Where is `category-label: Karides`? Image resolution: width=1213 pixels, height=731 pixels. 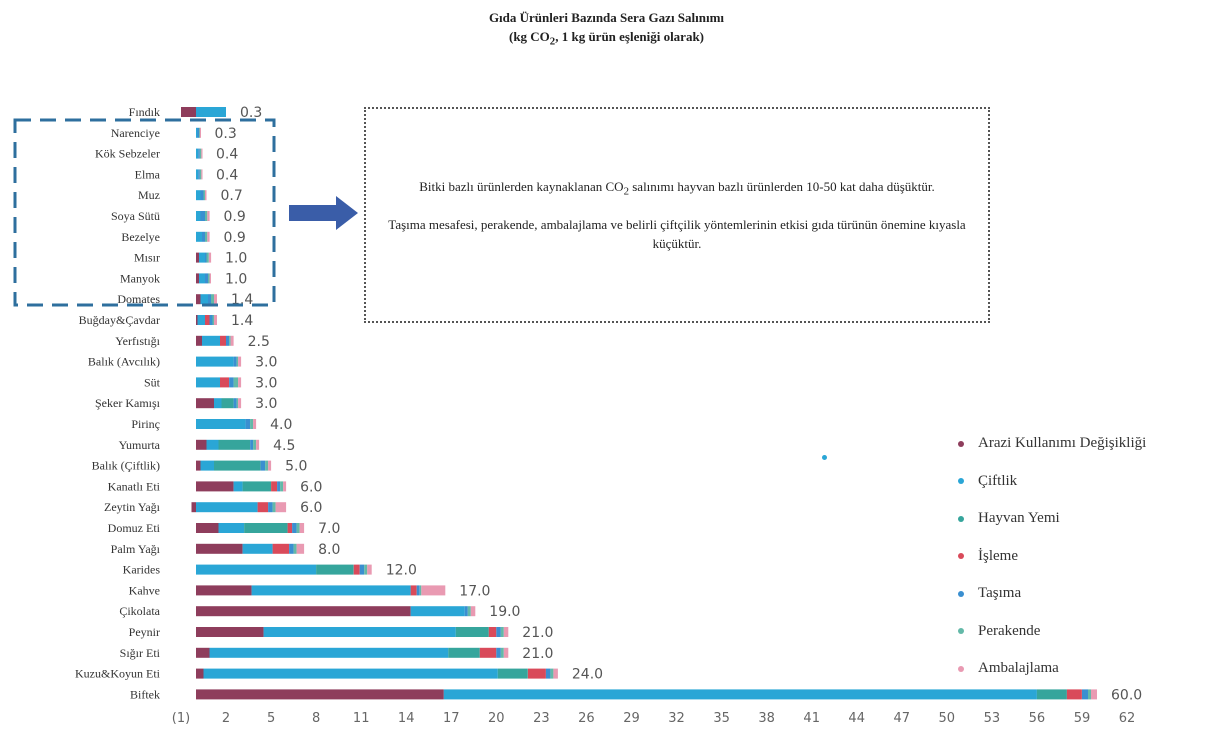 category-label: Karides is located at coordinates (142, 570).